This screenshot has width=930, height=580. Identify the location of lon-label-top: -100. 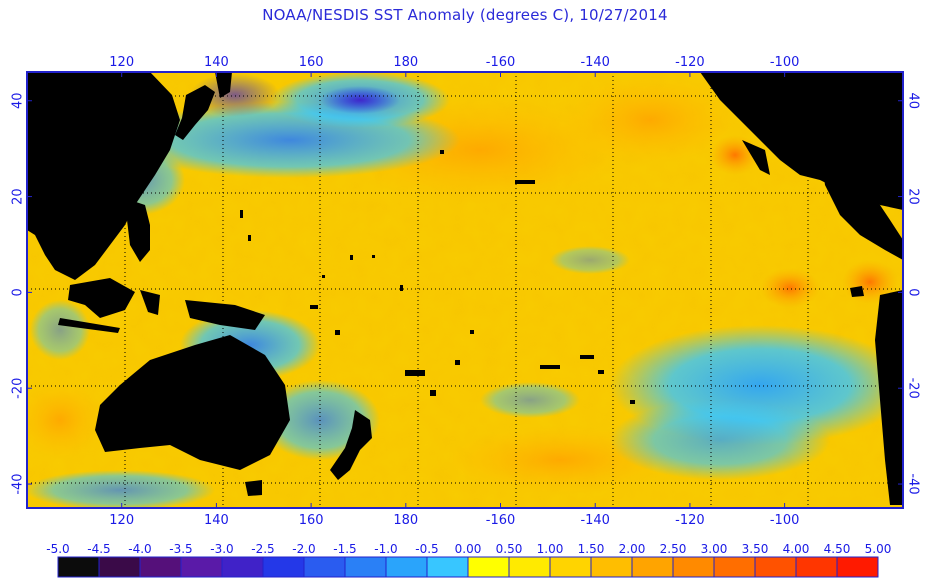
(785, 62).